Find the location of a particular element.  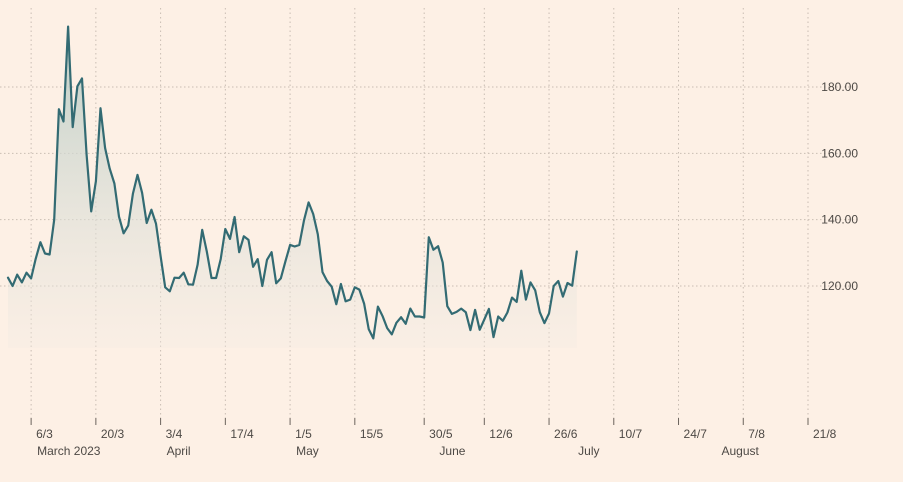

x-tick-label: 15/5 is located at coordinates (372, 434).